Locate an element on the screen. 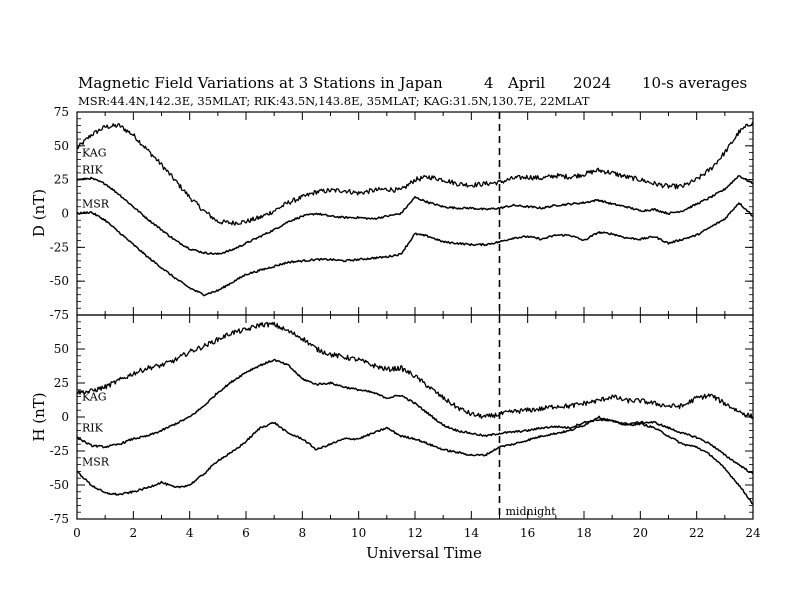  chart-averaging: 10-s averages is located at coordinates (694, 83).